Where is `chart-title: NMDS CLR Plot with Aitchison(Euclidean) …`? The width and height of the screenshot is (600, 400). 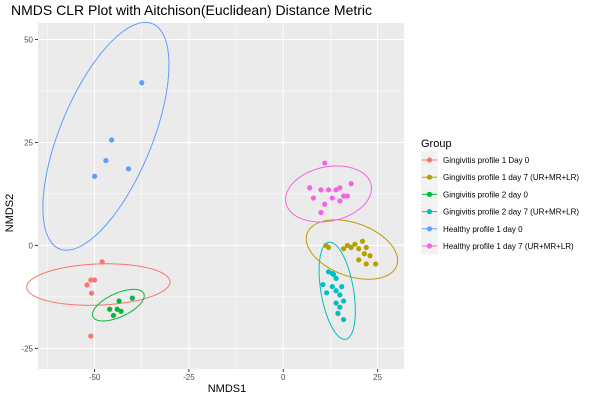
chart-title: NMDS CLR Plot with Aitchison(Euclidean) … is located at coordinates (191, 10).